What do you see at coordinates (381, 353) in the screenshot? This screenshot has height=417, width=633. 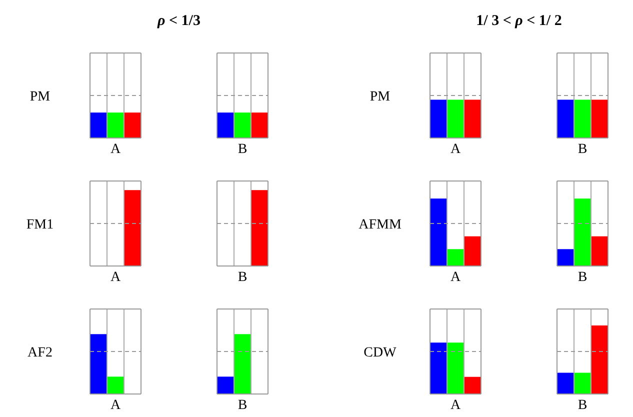 I see `y-axis-title: CDW` at bounding box center [381, 353].